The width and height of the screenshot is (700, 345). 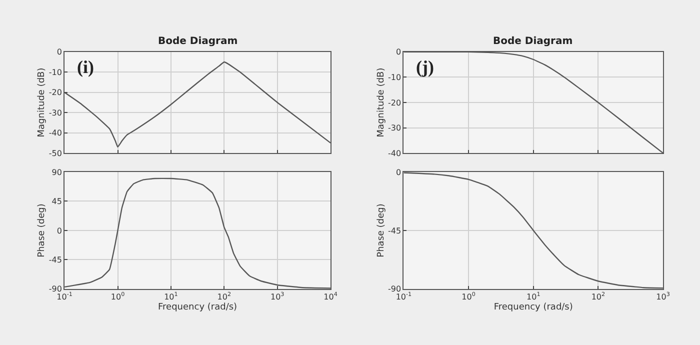 I want to click on y-tick-label: 90, so click(x=57, y=172).